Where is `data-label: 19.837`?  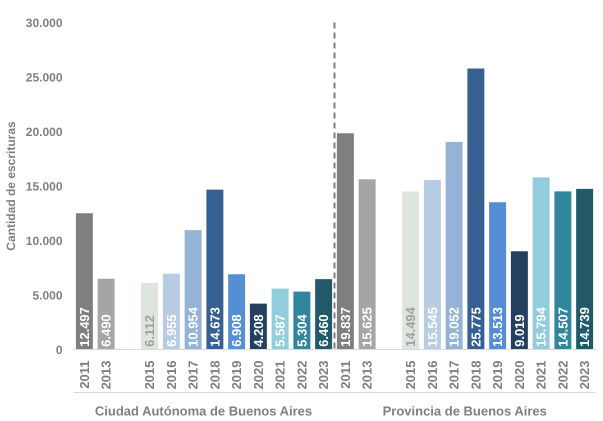 data-label: 19.837 is located at coordinates (345, 327).